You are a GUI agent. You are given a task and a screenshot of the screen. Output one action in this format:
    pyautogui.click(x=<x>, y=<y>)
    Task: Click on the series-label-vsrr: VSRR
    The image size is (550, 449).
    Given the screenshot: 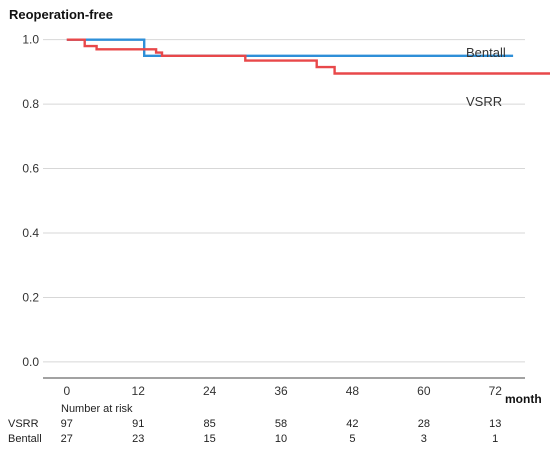 What is the action you would take?
    pyautogui.click(x=484, y=101)
    